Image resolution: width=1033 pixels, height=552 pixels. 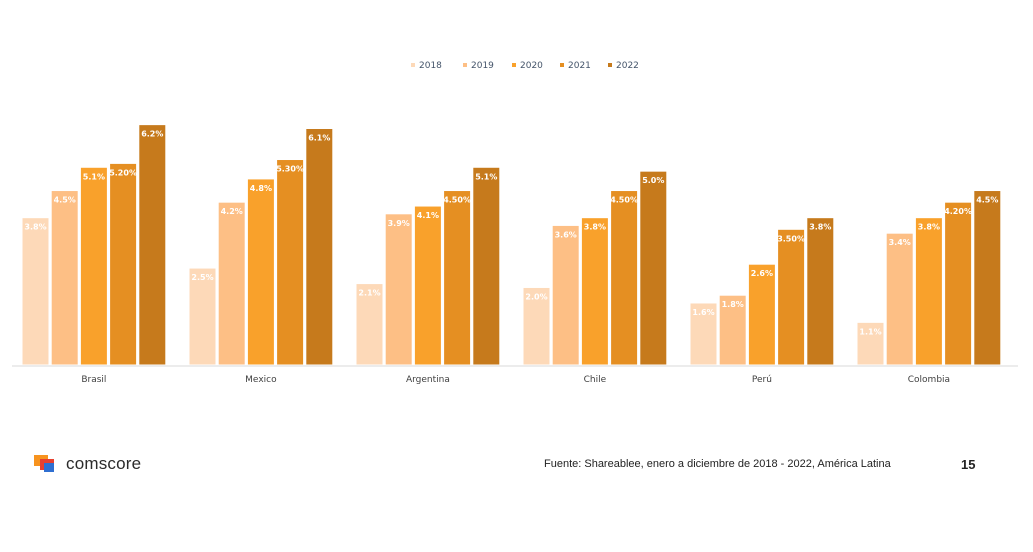 I want to click on bar-value-label: 5.0%, so click(x=653, y=180).